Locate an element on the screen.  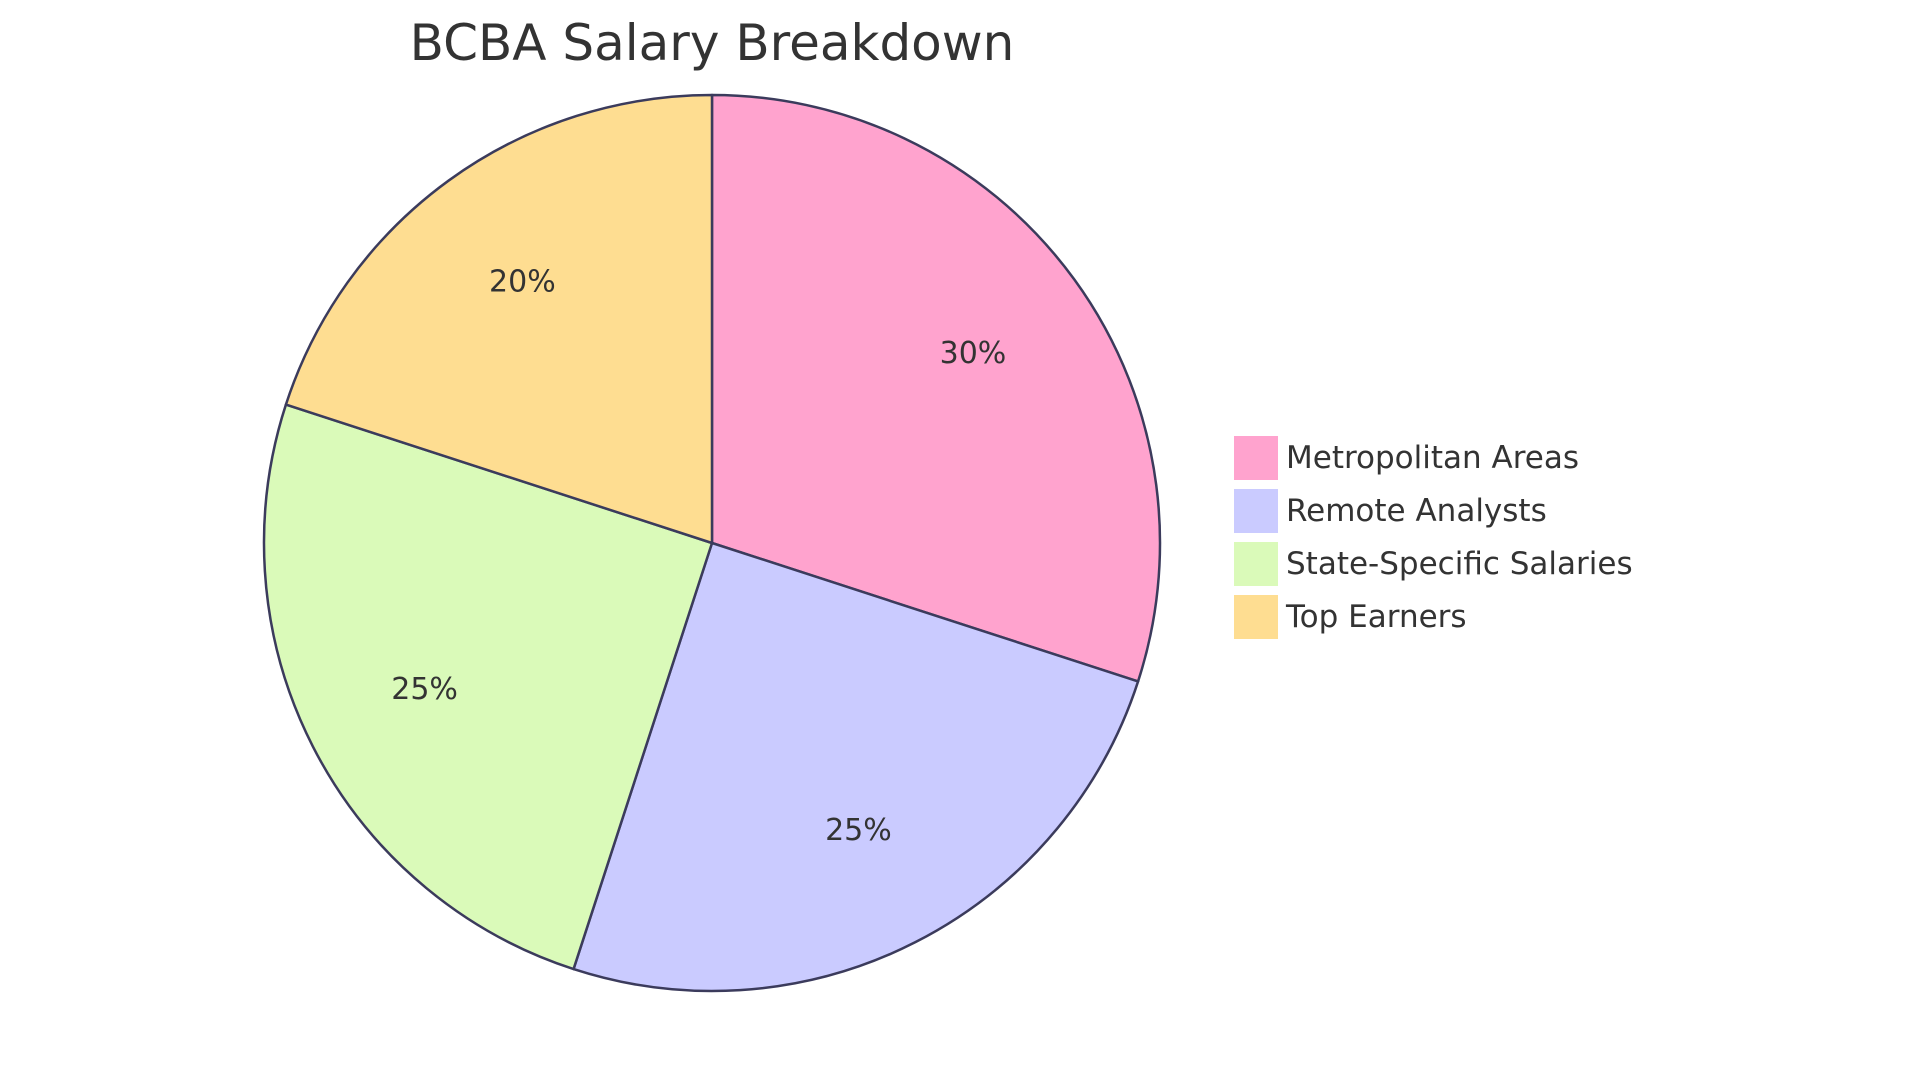
slice-label-state-specific-salaries: 25% is located at coordinates (424, 689).